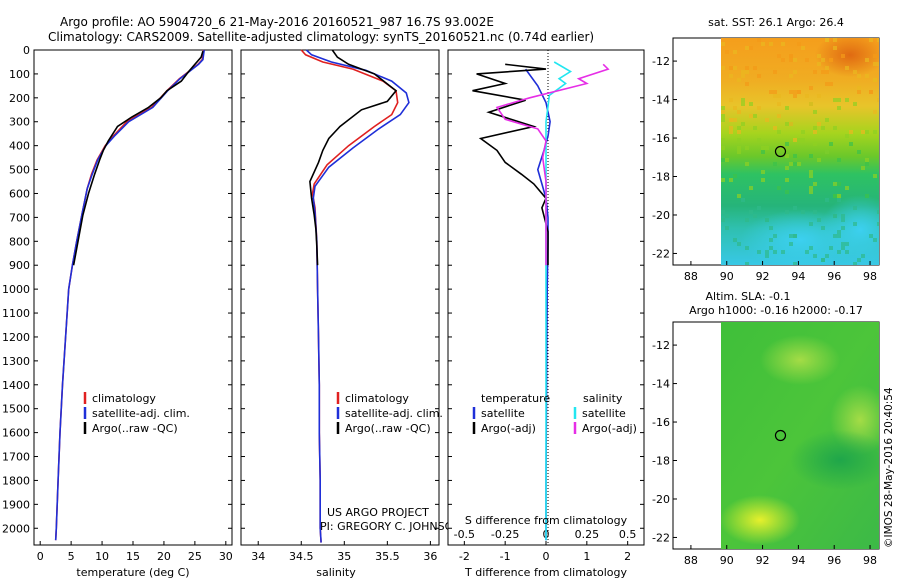  I want to click on sst-map-panel: sat. SST: 26.1 Argo: 26.4, so click(766, 149).